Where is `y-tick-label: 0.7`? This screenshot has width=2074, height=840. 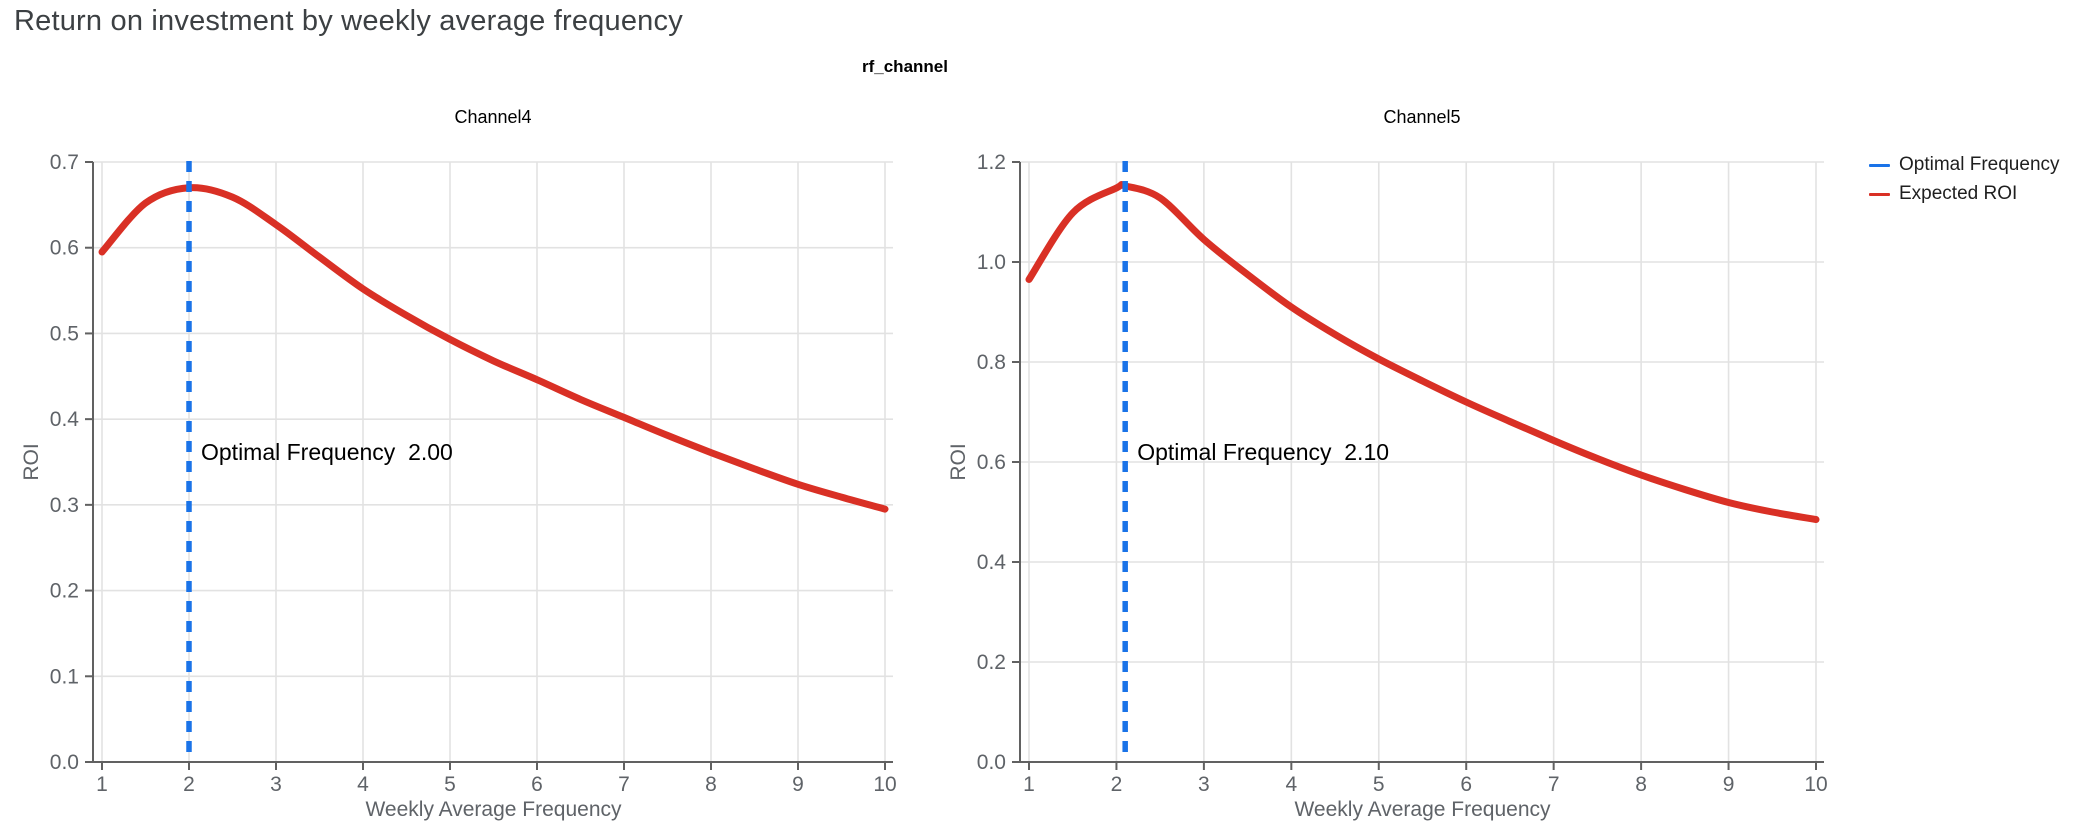
y-tick-label: 0.7 is located at coordinates (64, 162).